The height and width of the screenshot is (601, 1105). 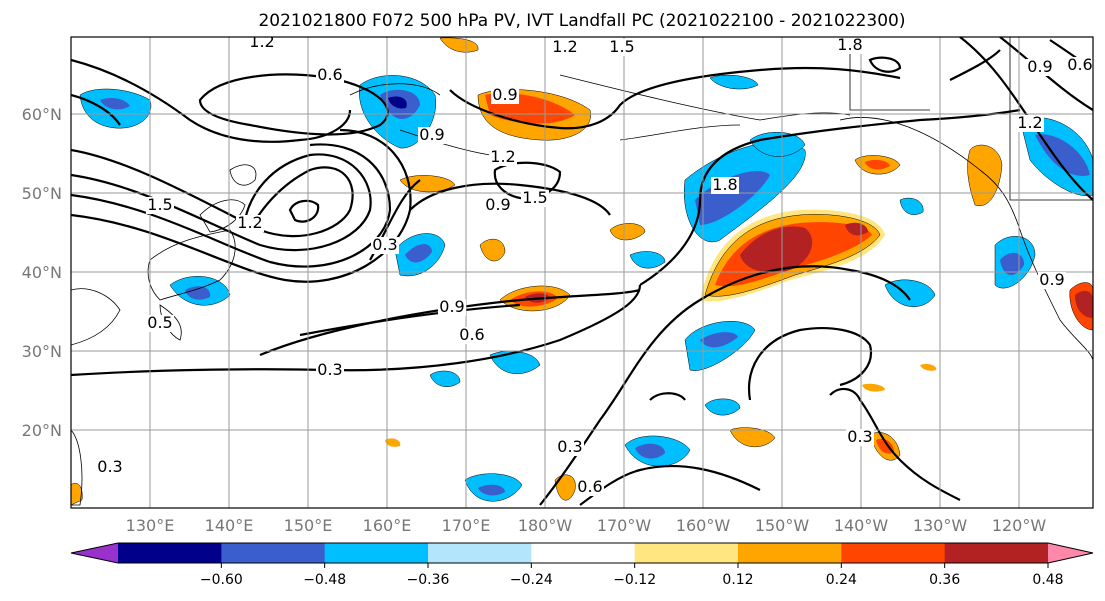 I want to click on longitude-label: 170°W, so click(x=624, y=525).